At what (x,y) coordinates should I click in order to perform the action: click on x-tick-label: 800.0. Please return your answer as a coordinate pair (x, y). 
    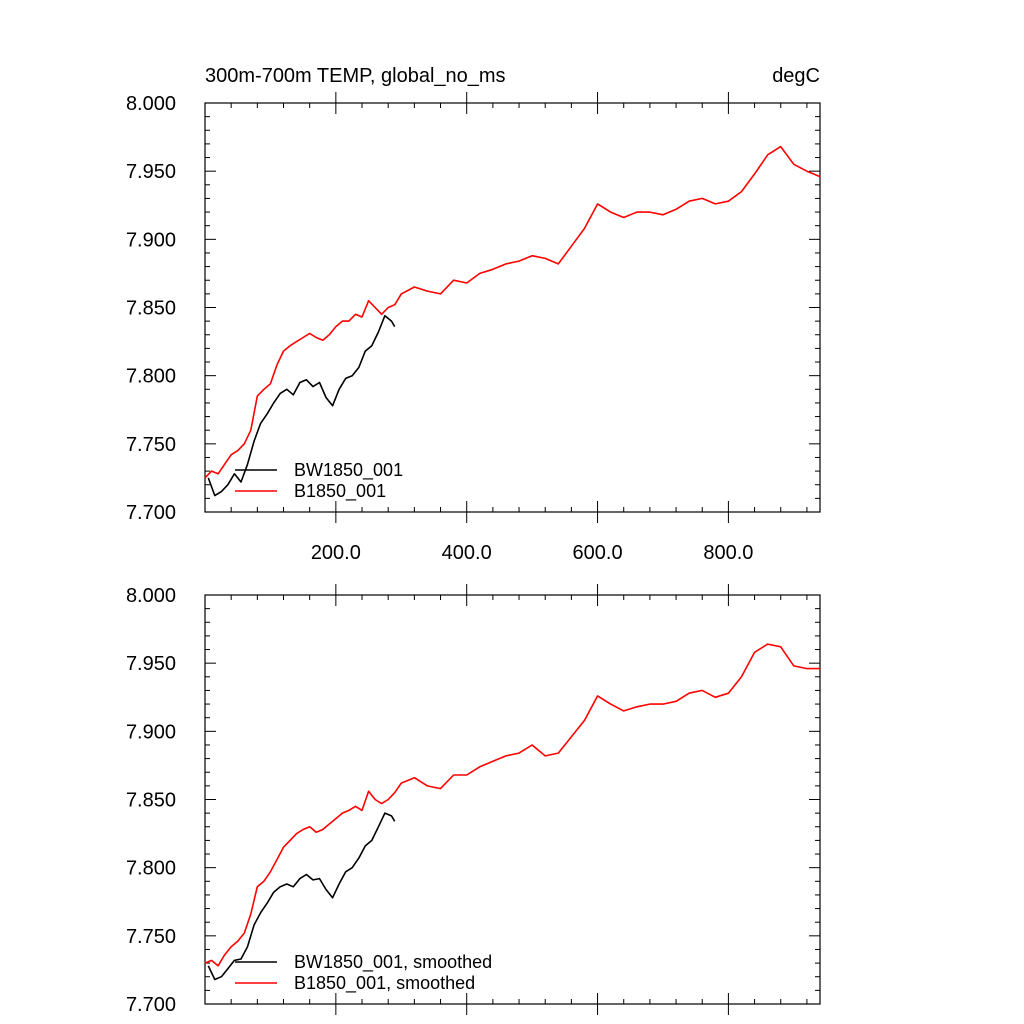
    Looking at the image, I should click on (728, 553).